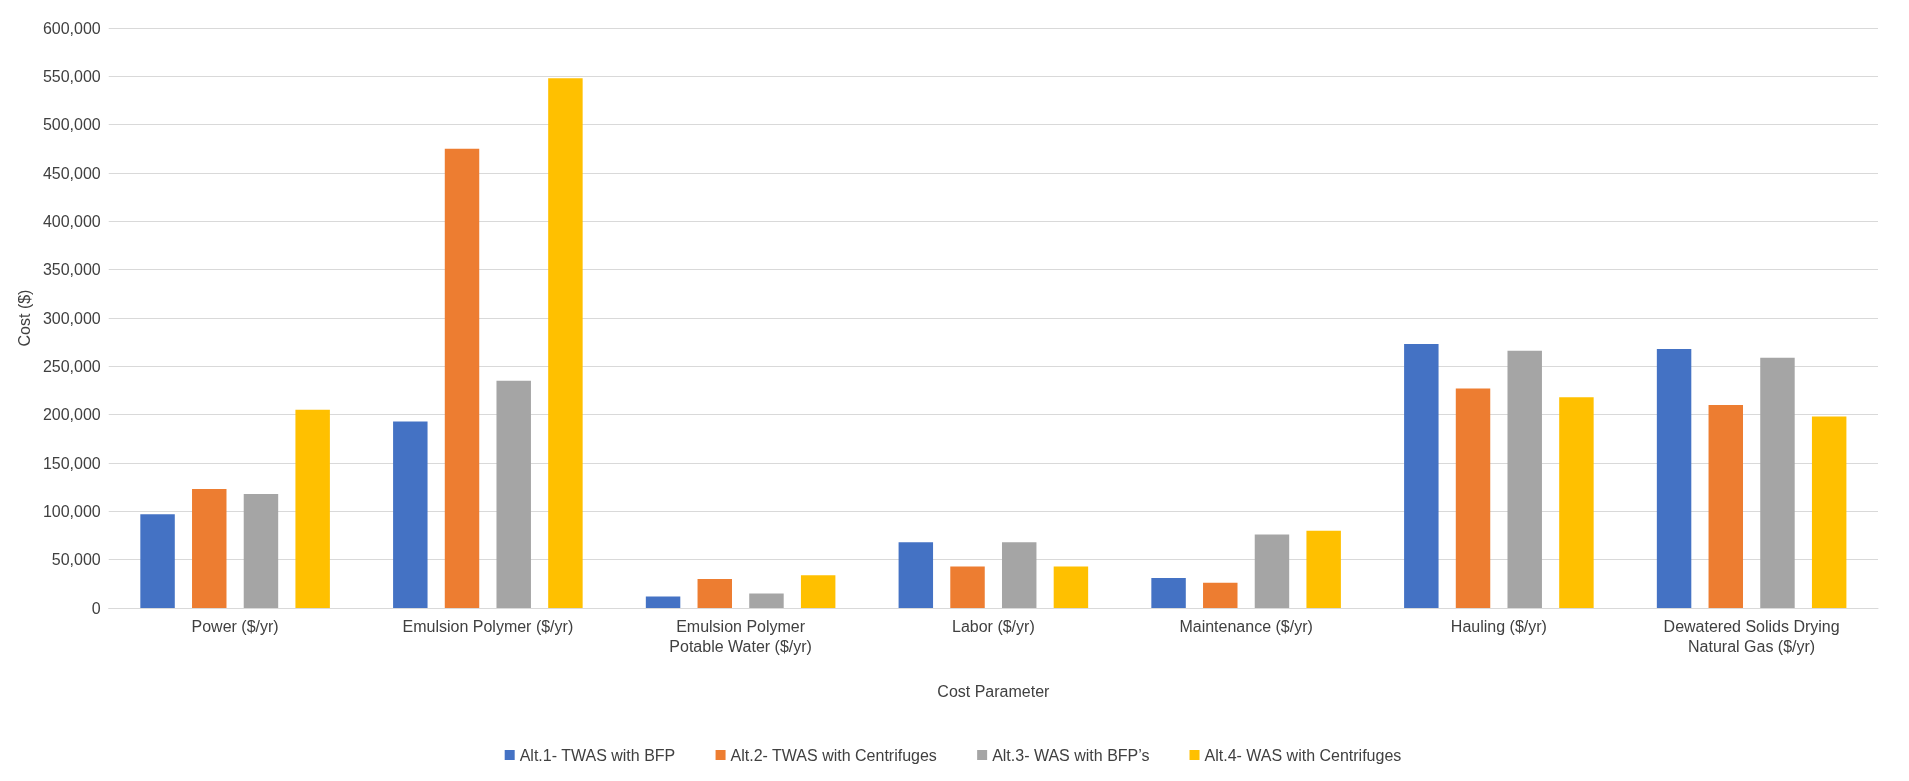 Image resolution: width=1909 pixels, height=781 pixels. What do you see at coordinates (488, 626) in the screenshot?
I see `x-tick-label: Emulsion Polymer ($/yr)` at bounding box center [488, 626].